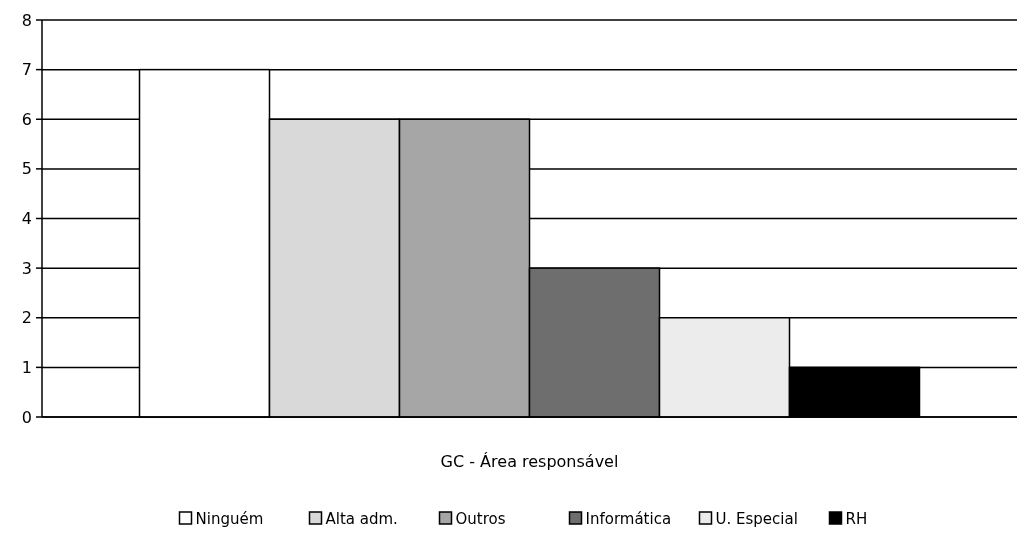 This screenshot has height=545, width=1033. What do you see at coordinates (26, 219) in the screenshot?
I see `y-tick-label: 4` at bounding box center [26, 219].